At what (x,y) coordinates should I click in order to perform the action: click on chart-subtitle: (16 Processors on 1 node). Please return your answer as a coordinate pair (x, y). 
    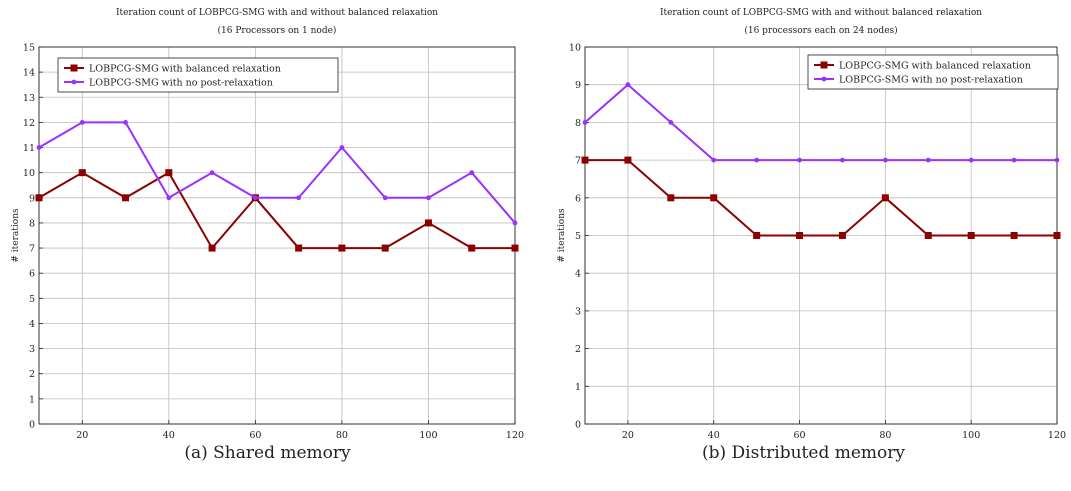
    Looking at the image, I should click on (277, 30).